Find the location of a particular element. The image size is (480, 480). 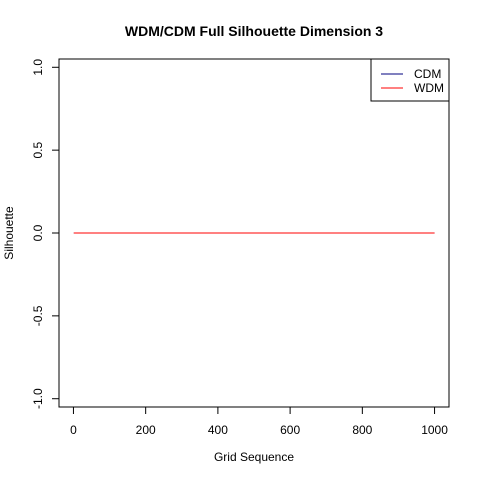

x-tick-label: 0 is located at coordinates (73, 430).